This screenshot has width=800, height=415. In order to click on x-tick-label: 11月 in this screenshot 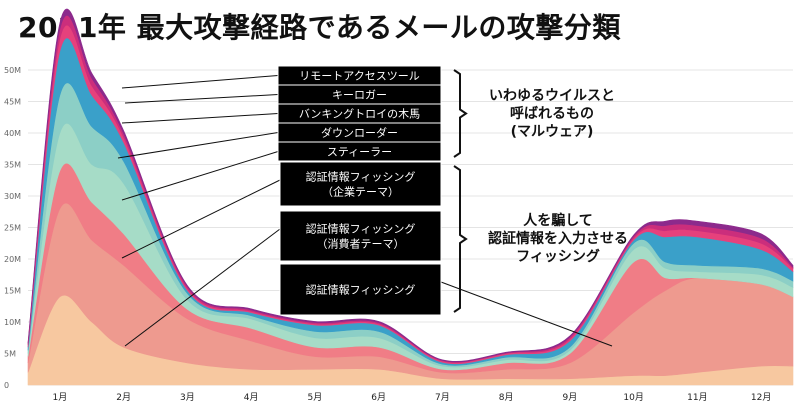, I will do `click(697, 397)`.